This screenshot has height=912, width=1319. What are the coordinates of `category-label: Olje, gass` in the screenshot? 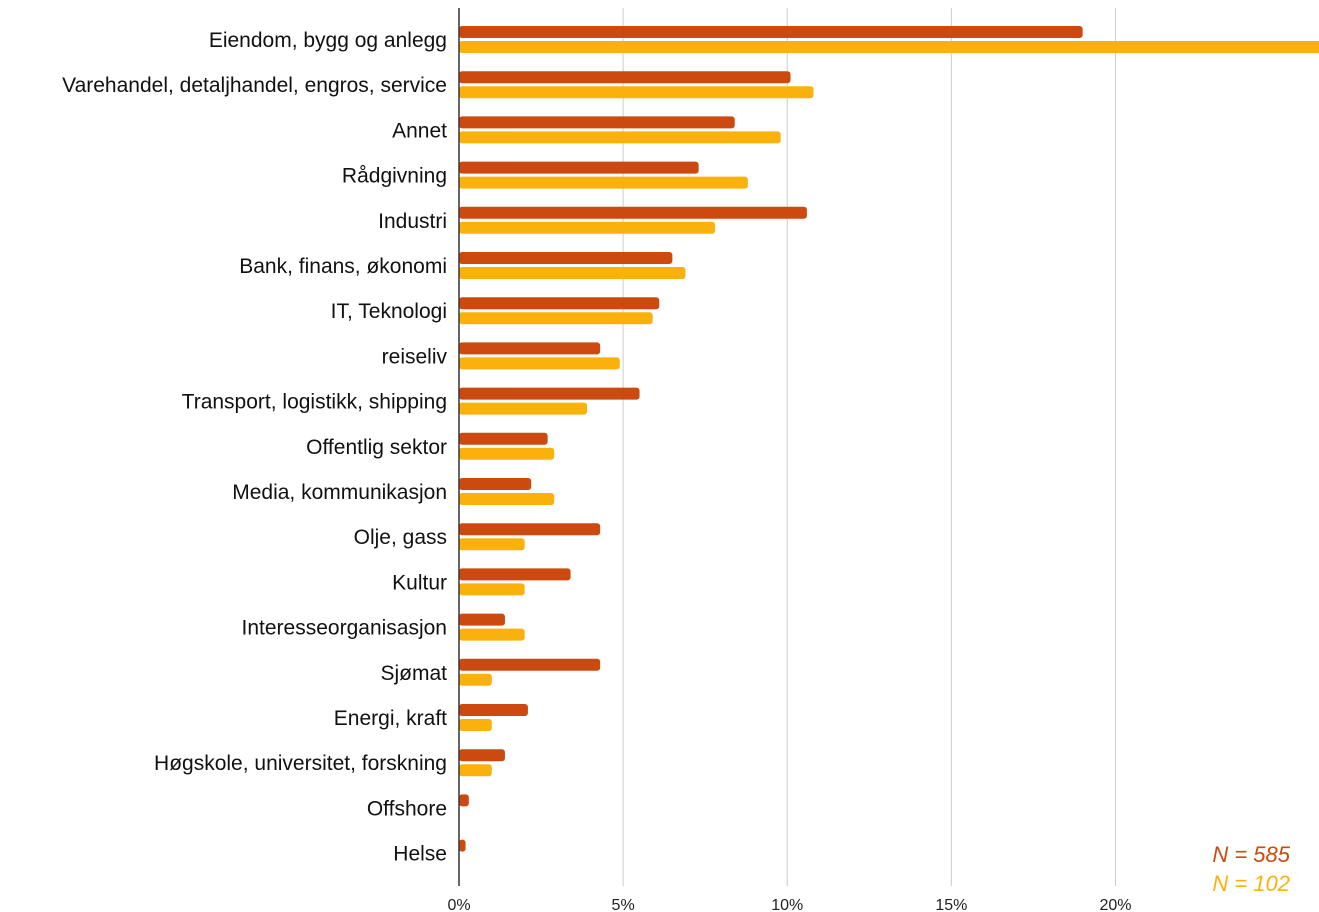 It's located at (400, 537).